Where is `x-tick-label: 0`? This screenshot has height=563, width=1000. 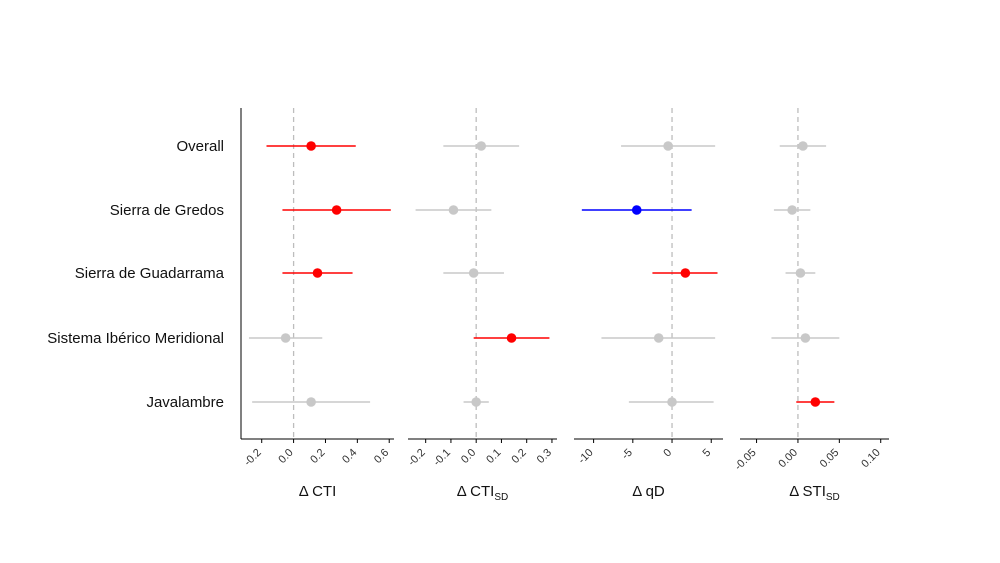 x-tick-label: 0 is located at coordinates (667, 453).